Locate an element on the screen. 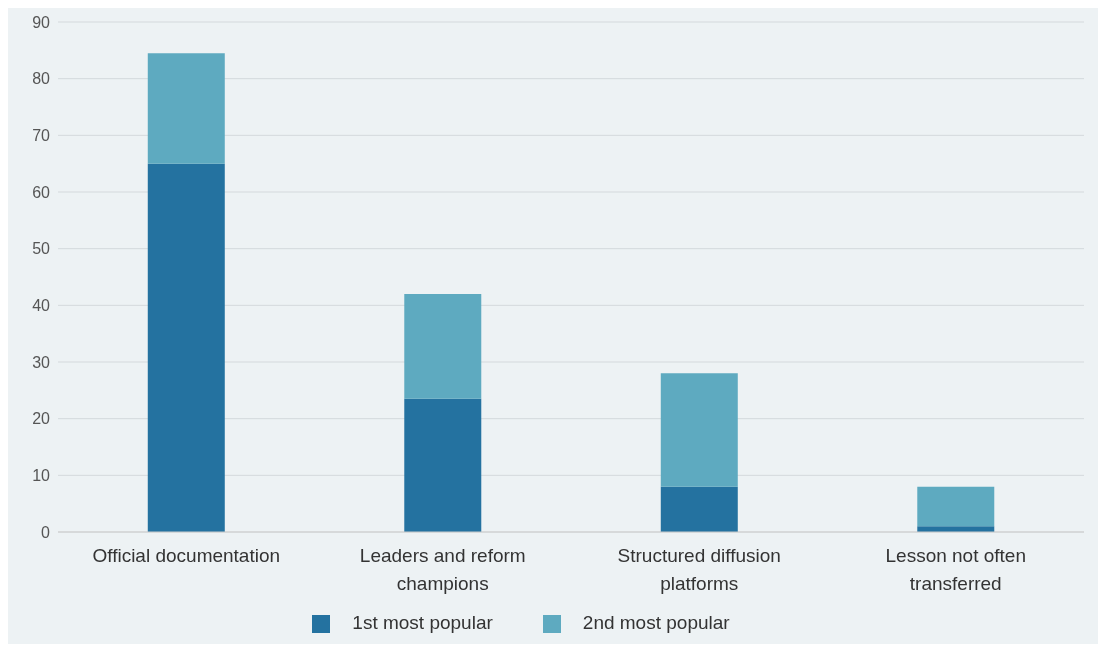 This screenshot has width=1105, height=652. y-tick-label: 80 is located at coordinates (41, 79).